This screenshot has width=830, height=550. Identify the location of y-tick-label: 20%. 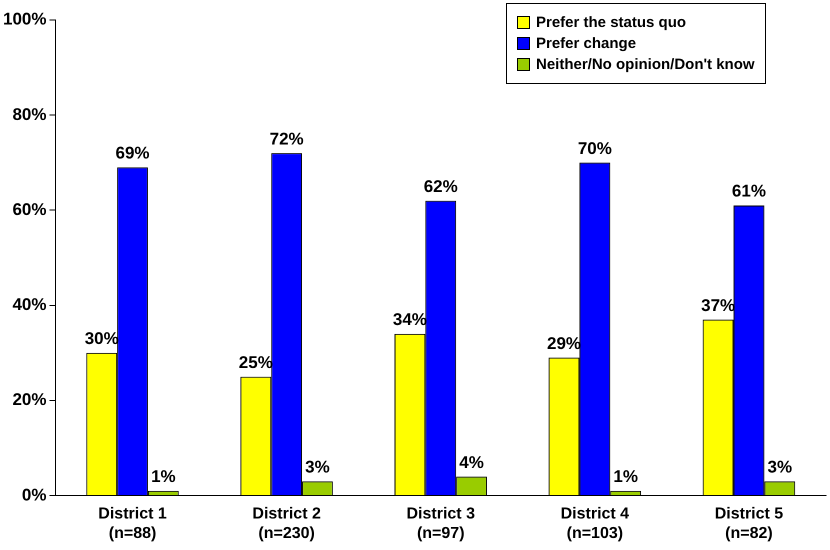
(29, 400).